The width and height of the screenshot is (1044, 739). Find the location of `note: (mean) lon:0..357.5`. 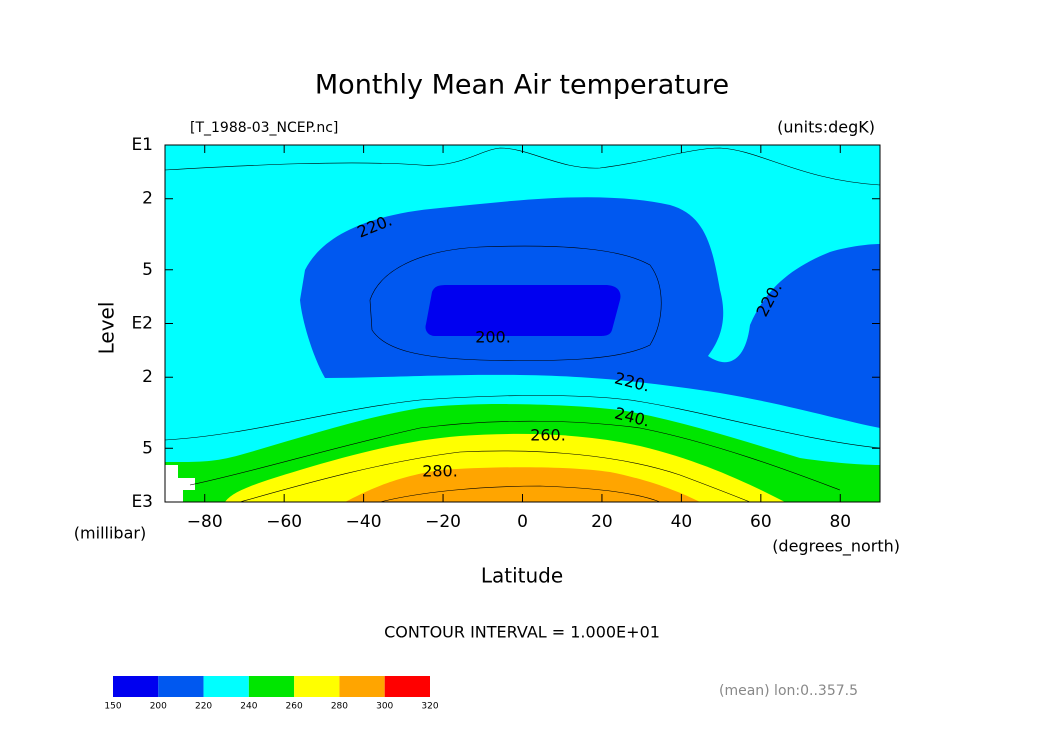

note: (mean) lon:0..357.5 is located at coordinates (788, 691).